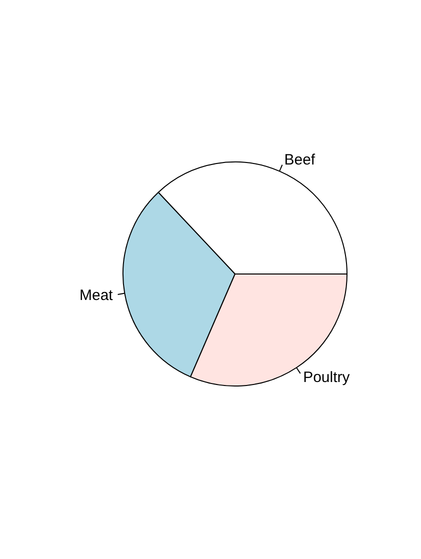 This screenshot has height=559, width=421. I want to click on slice-label: Beef, so click(300, 160).